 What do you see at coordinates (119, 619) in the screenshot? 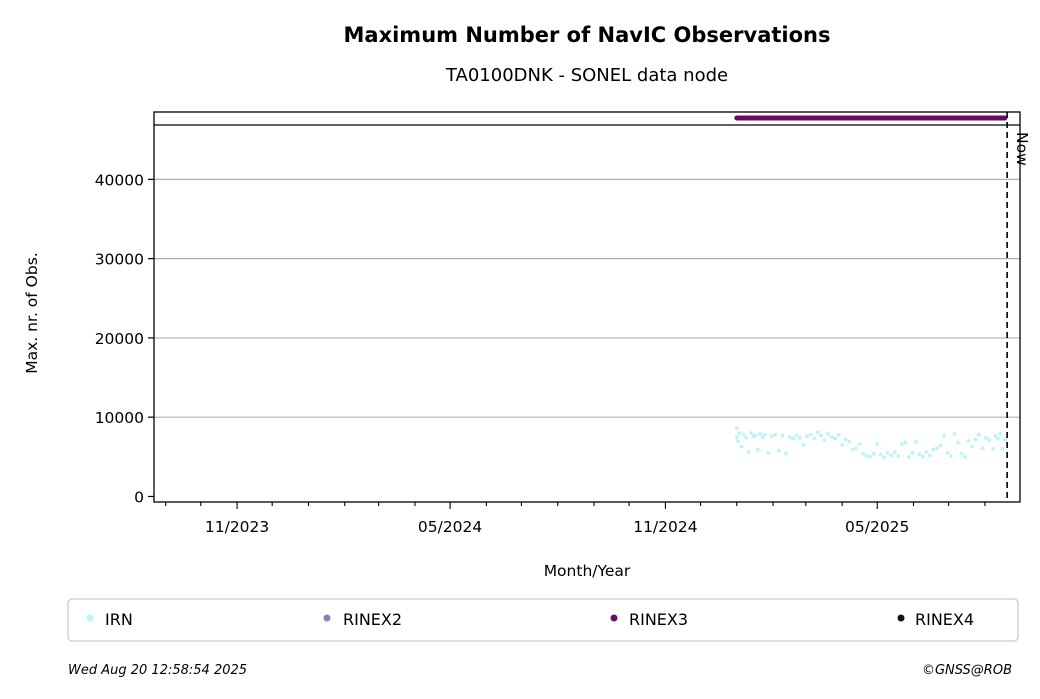
I see `legend-label-irn: IRN` at bounding box center [119, 619].